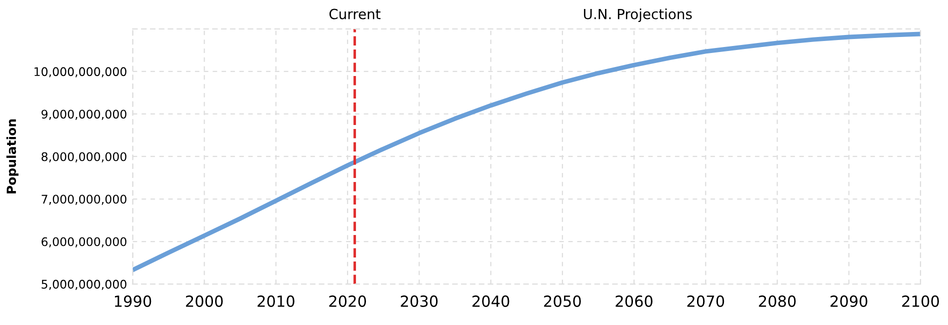 The image size is (948, 325). What do you see at coordinates (634, 301) in the screenshot?
I see `x-tick-label: 2060` at bounding box center [634, 301].